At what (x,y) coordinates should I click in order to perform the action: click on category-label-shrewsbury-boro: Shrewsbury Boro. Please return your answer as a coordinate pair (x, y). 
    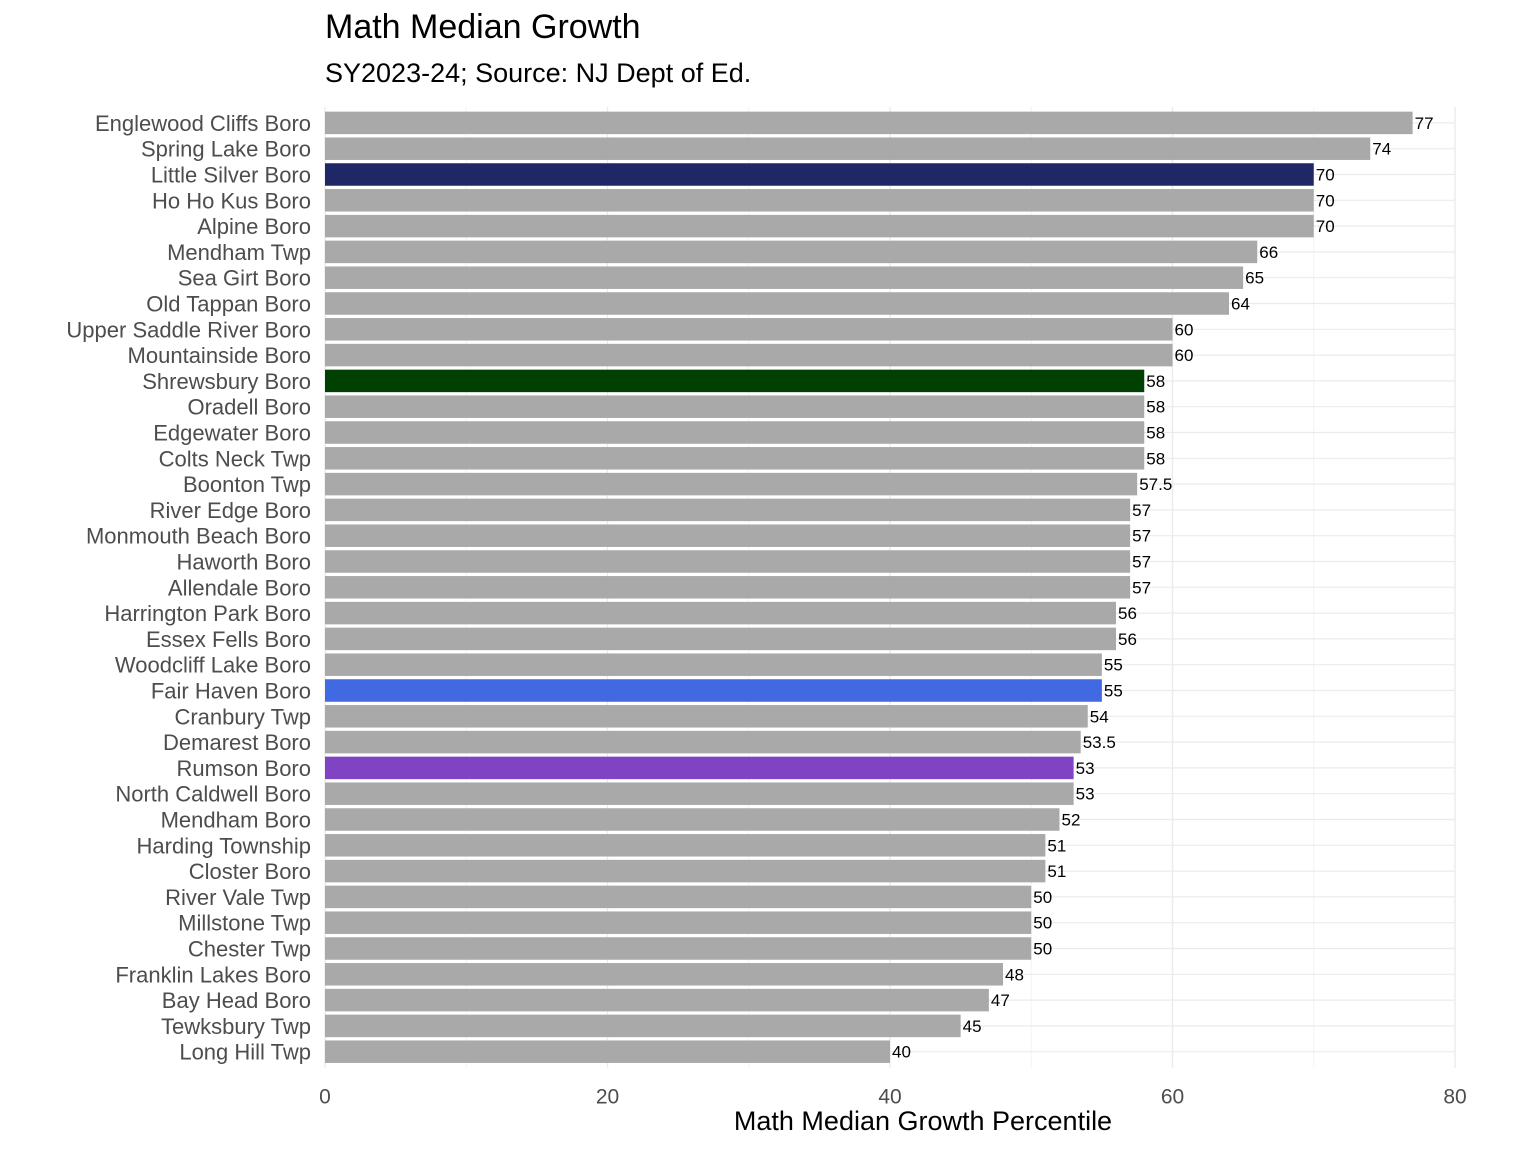
    Looking at the image, I should click on (226, 381).